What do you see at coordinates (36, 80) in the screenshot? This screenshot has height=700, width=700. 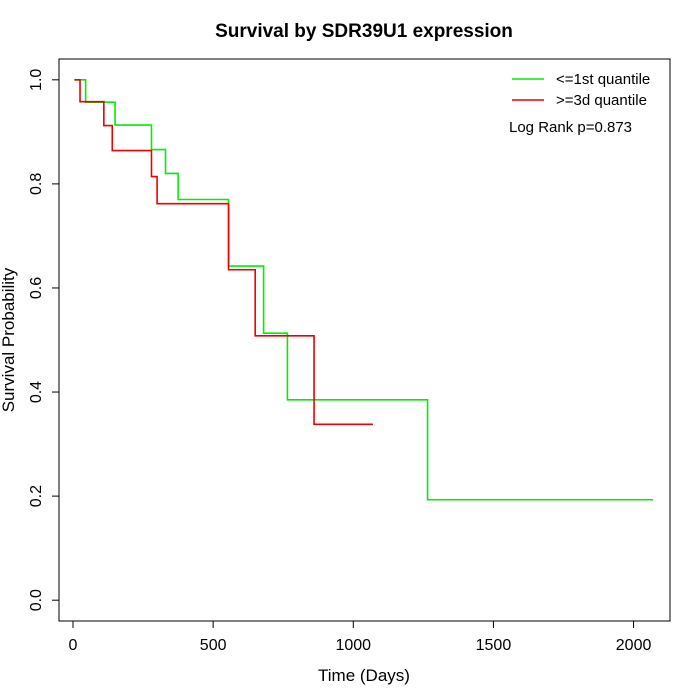 I see `y-tick-label: 1.0` at bounding box center [36, 80].